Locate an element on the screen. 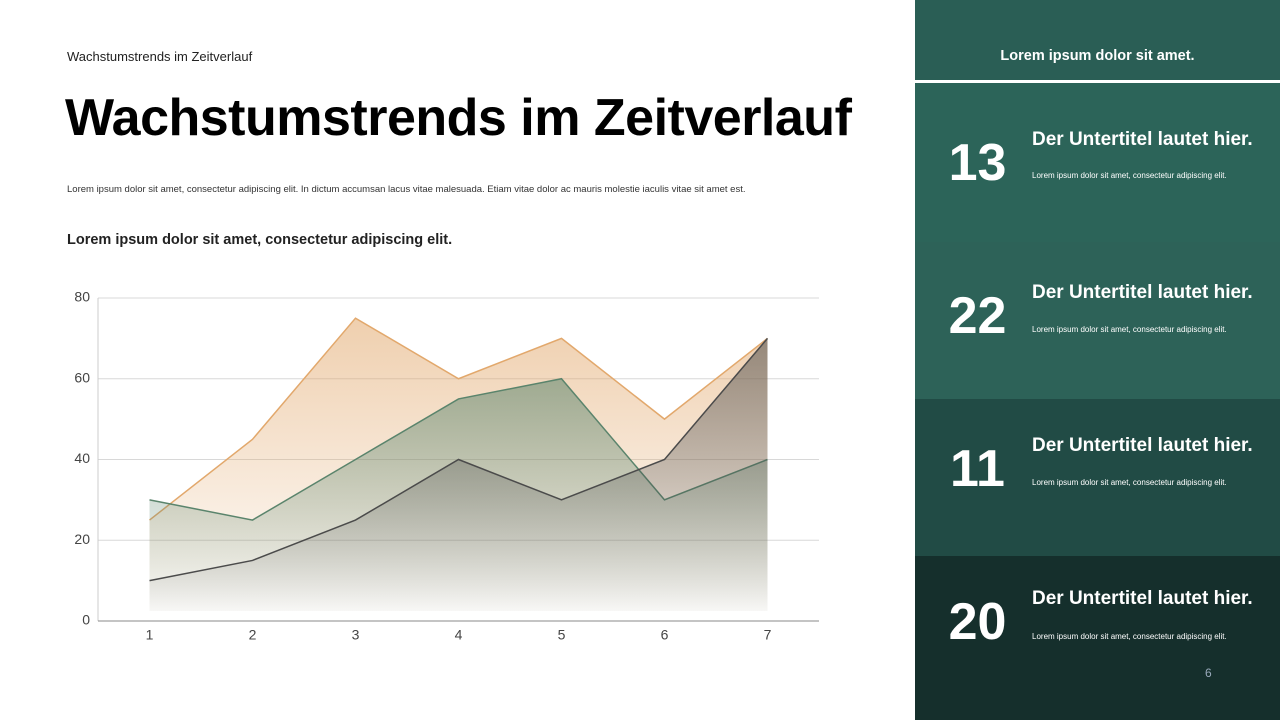 The width and height of the screenshot is (1280, 720). line is located at coordinates (458, 419).